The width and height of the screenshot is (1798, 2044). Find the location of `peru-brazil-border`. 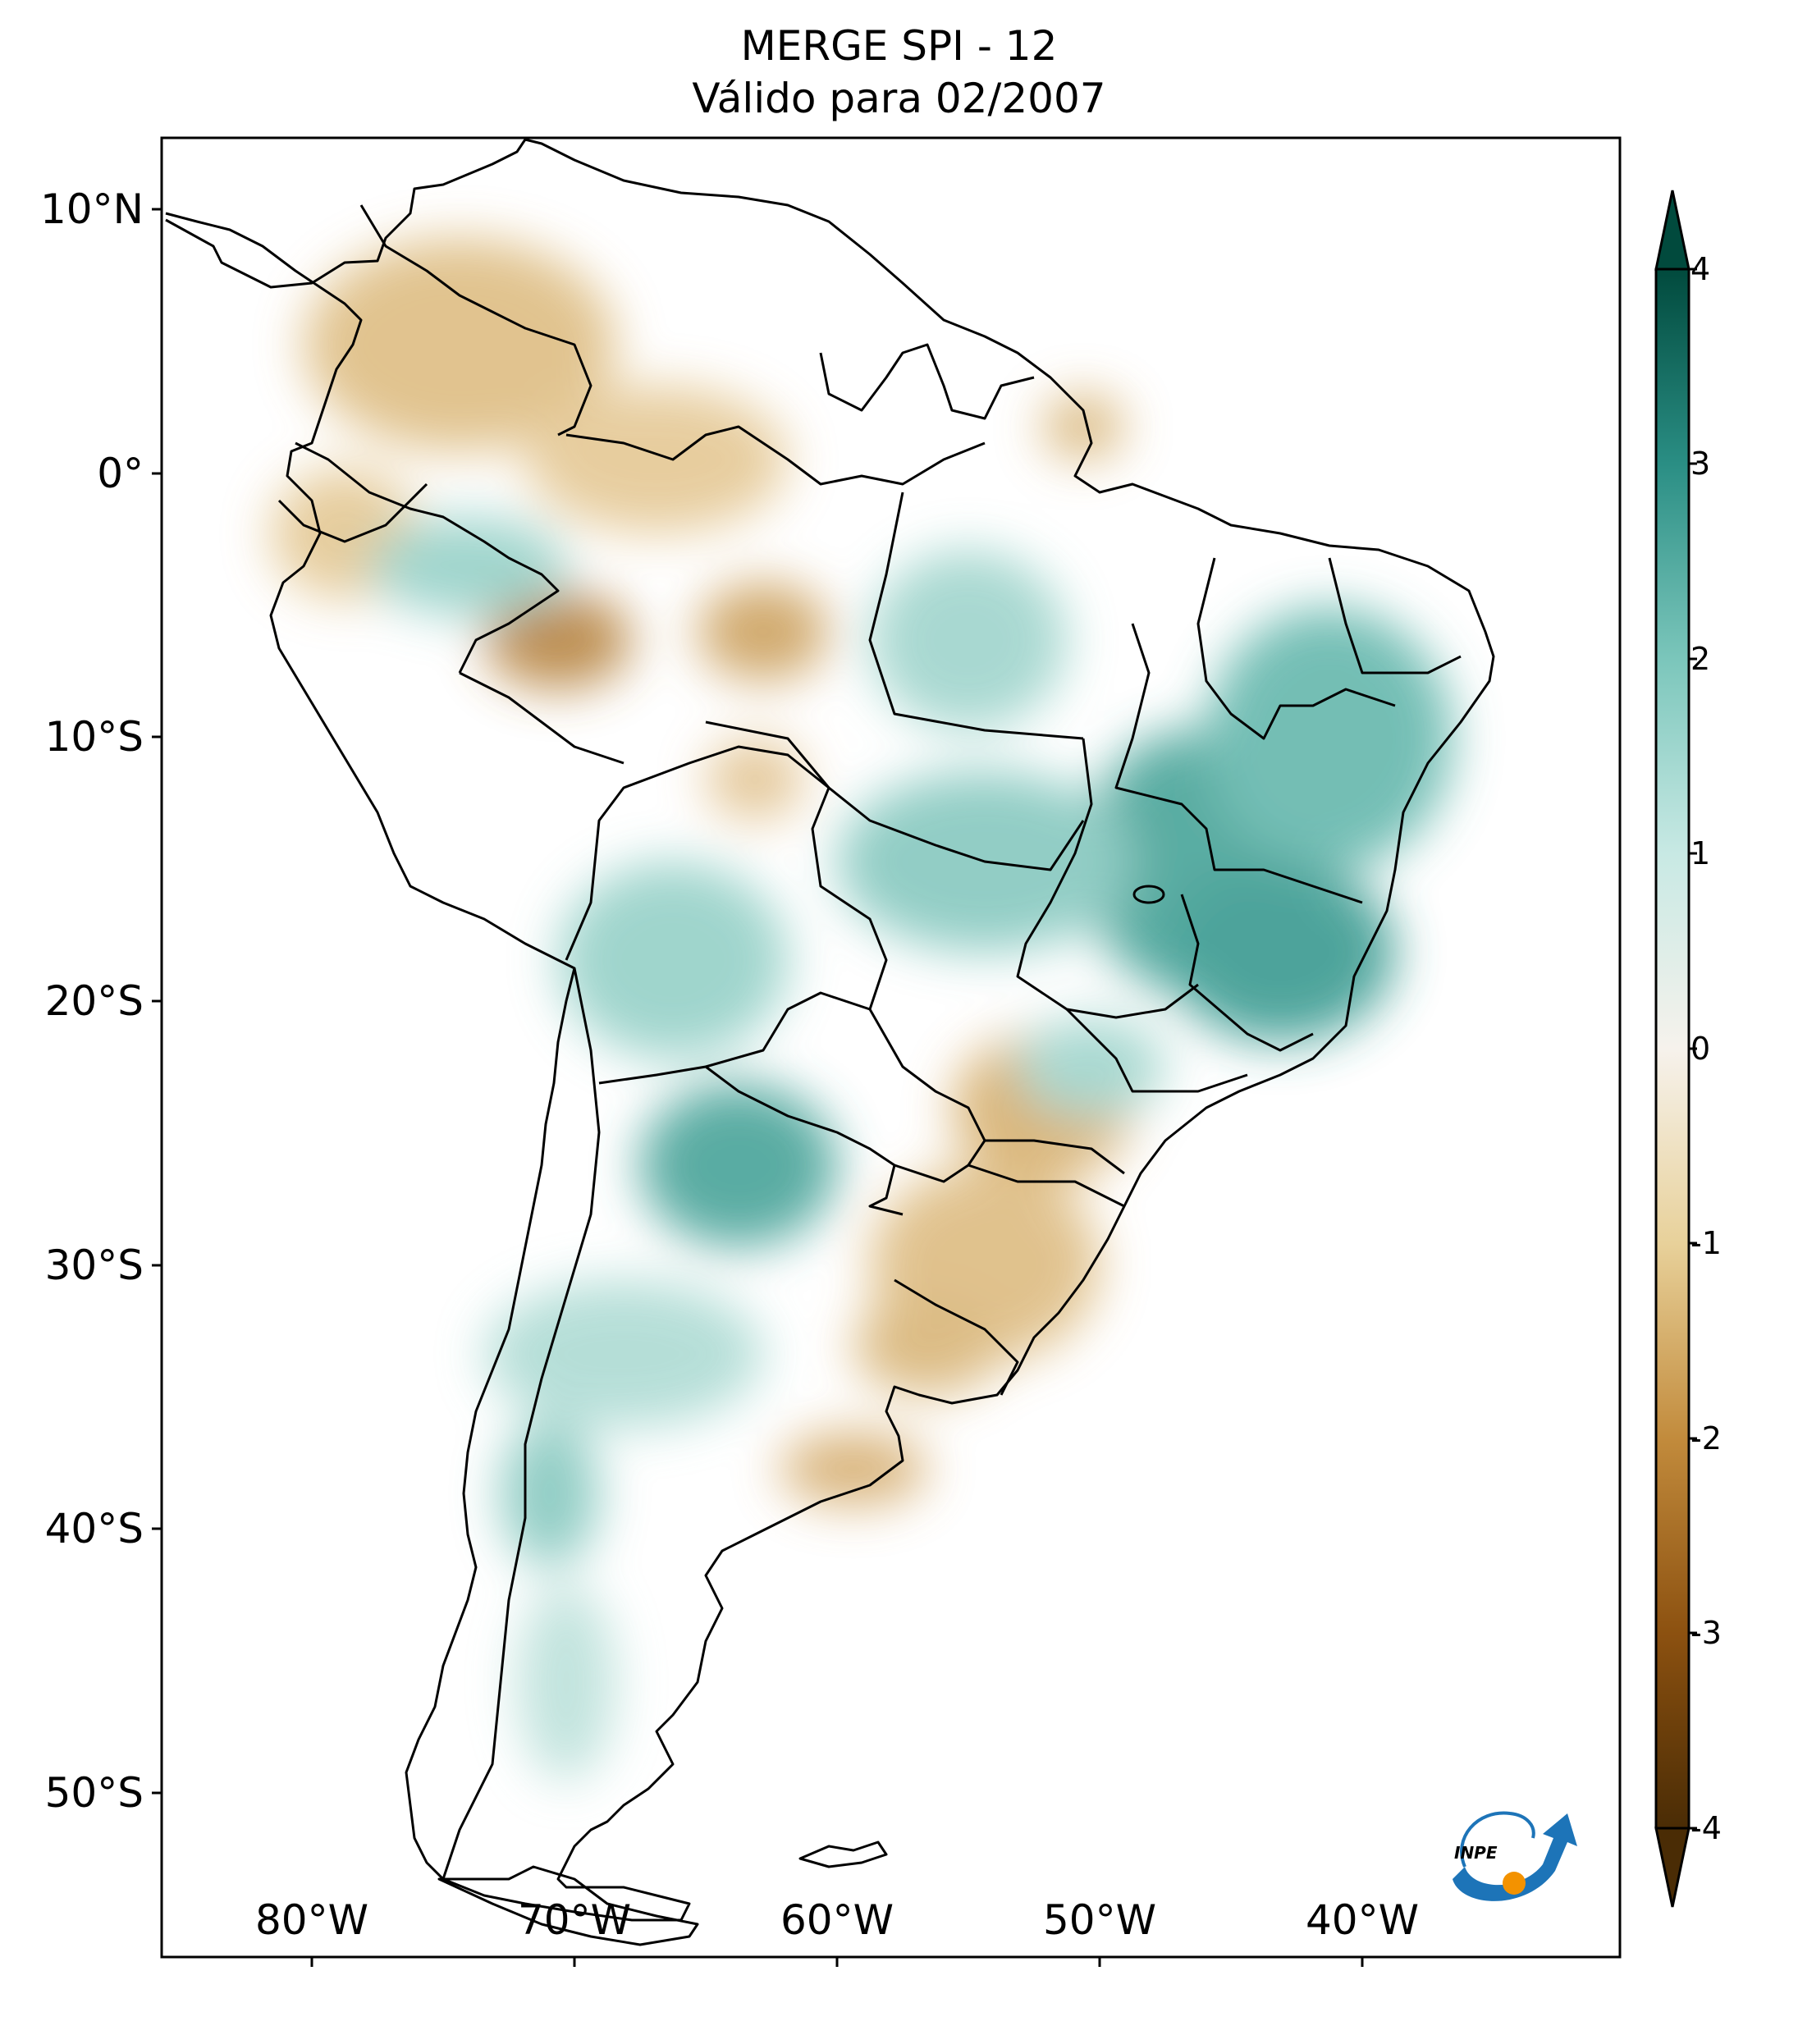

peru-brazil-border is located at coordinates (541, 718).